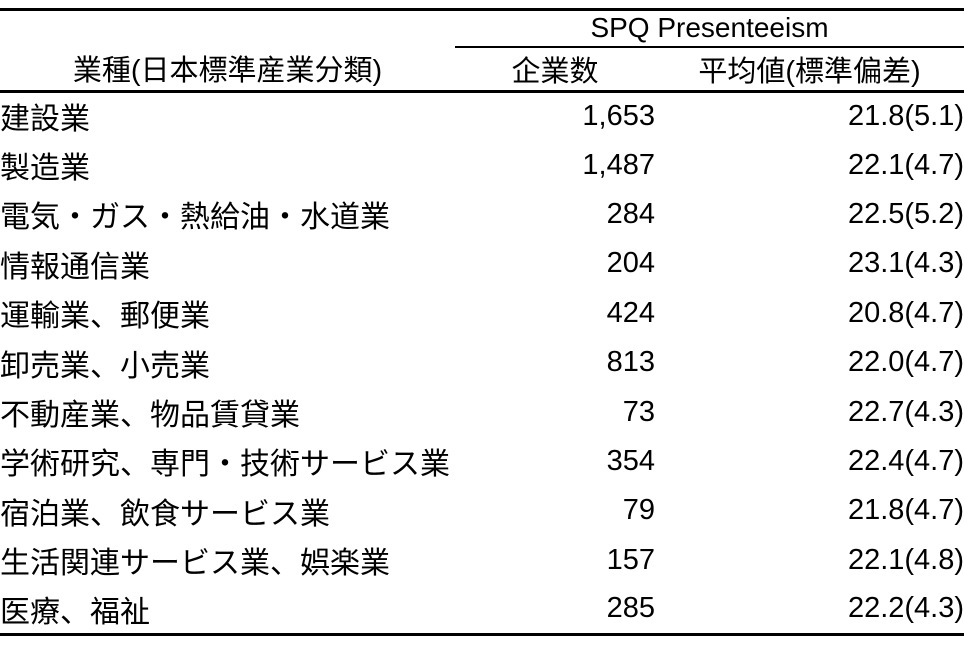 The height and width of the screenshot is (646, 964). I want to click on mean-sd-cell: 21.8(4.7), so click(905, 510).